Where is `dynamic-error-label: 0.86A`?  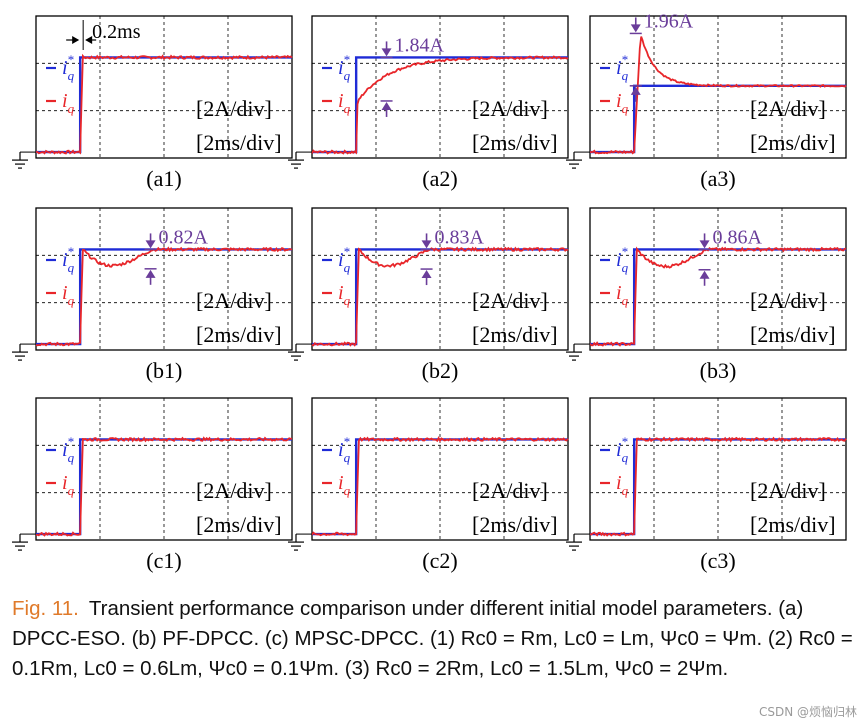
dynamic-error-label: 0.86A is located at coordinates (738, 237).